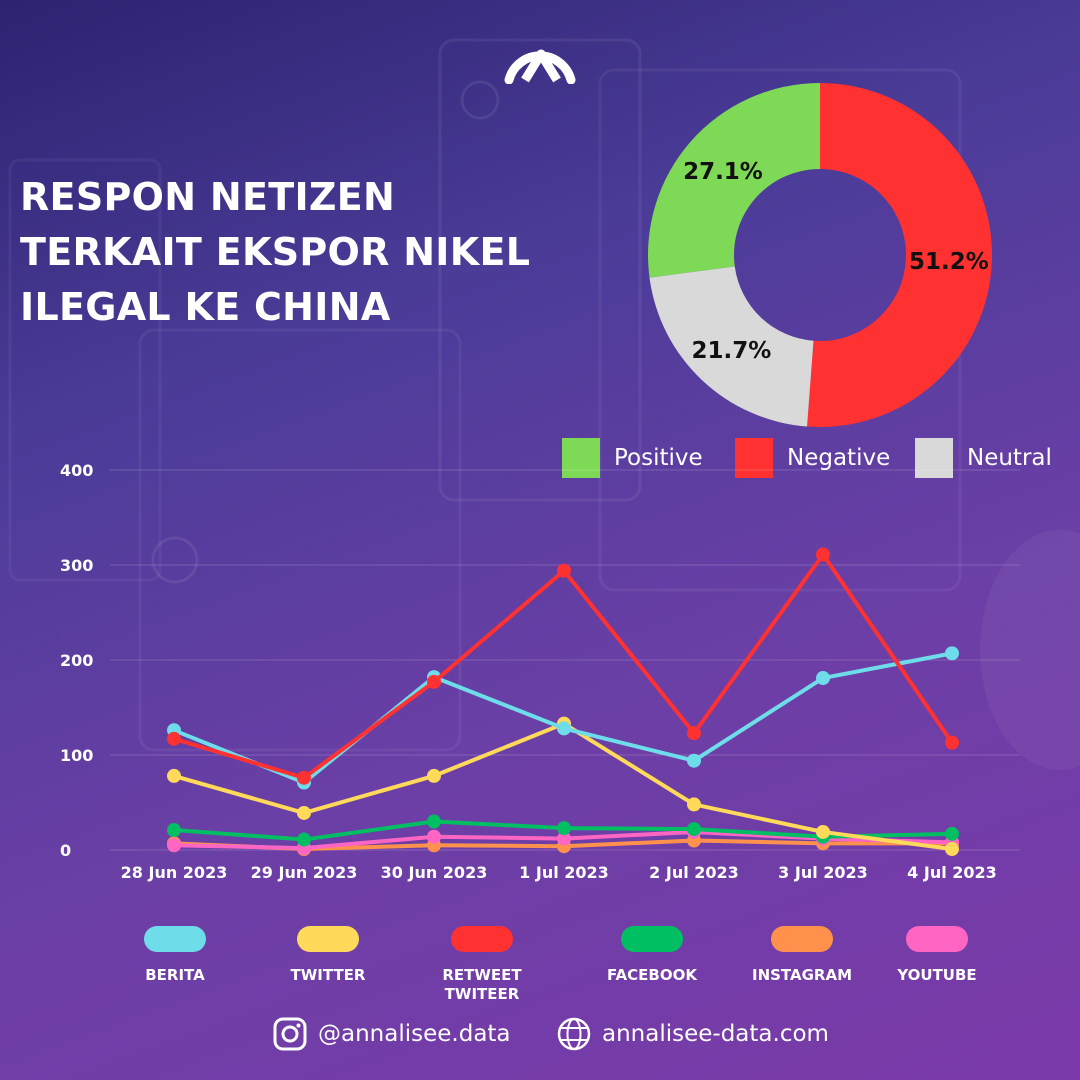 The image size is (1080, 1080). Describe the element at coordinates (328, 939) in the screenshot. I see `series-swatch-twitter` at that location.